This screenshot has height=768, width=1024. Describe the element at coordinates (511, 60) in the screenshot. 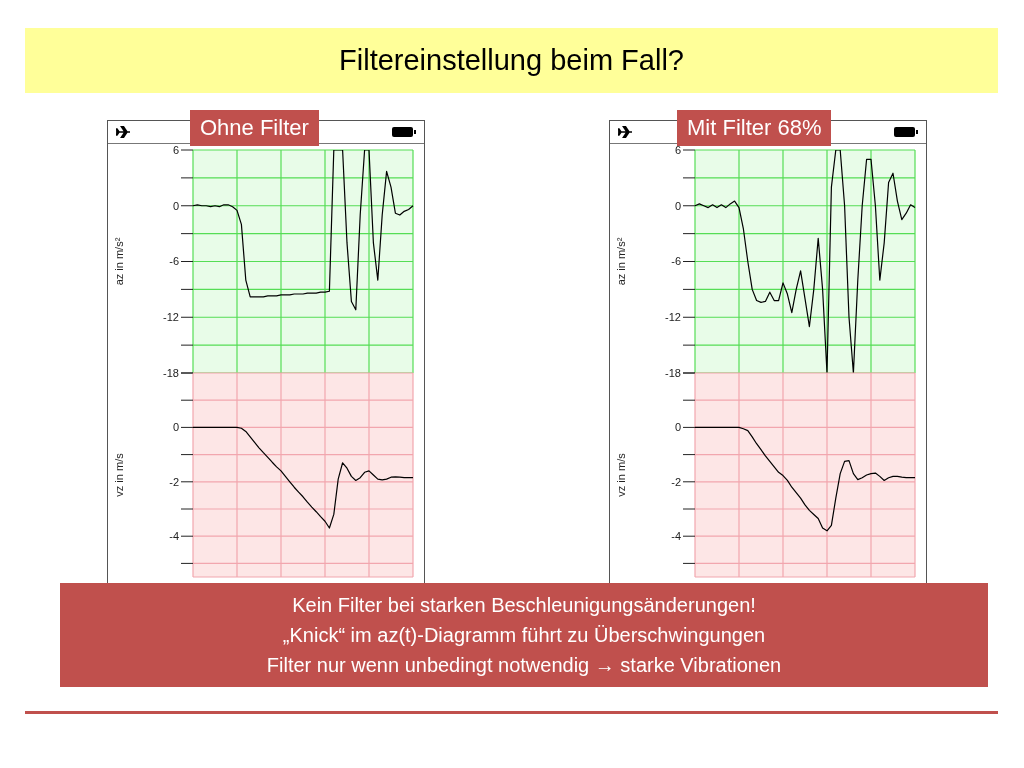

I see `text: Filtereinstellung beim Fall?` at that location.